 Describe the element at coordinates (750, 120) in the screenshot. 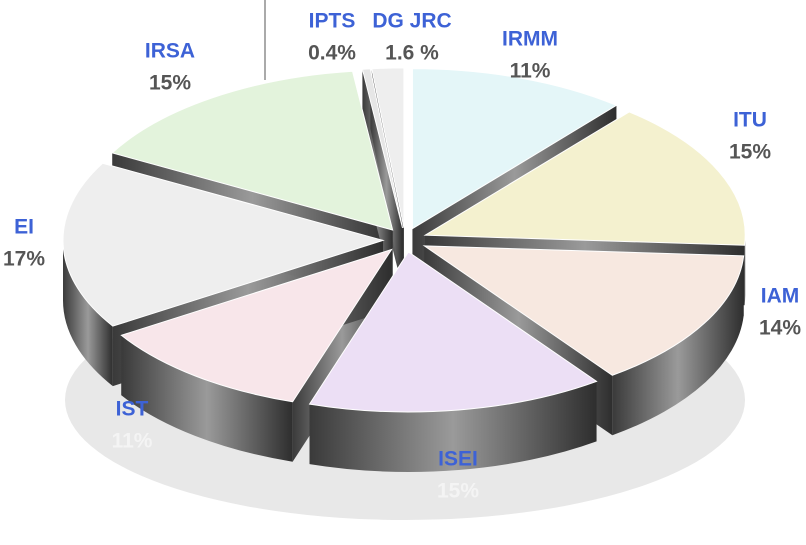

I see `category-label: ITU` at that location.